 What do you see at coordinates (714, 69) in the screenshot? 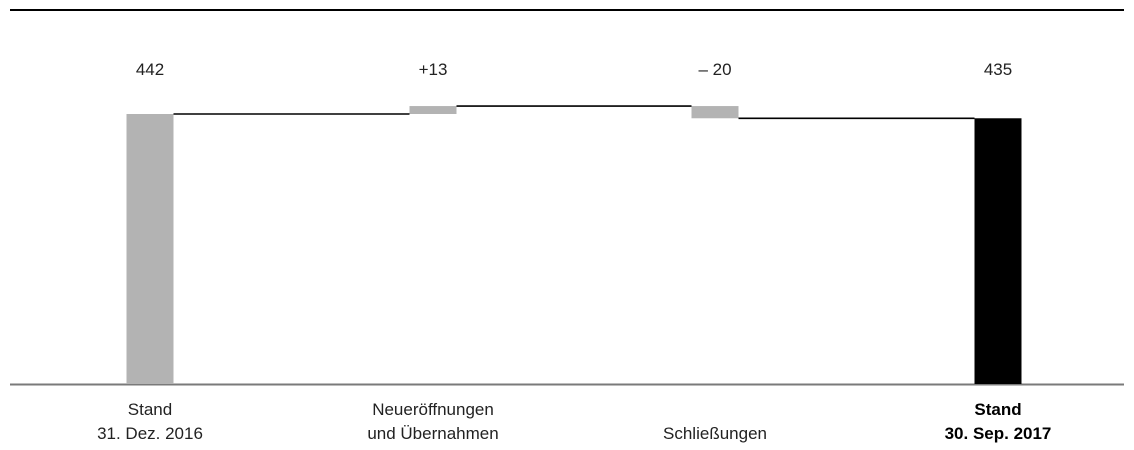
I see `value-label-3: – 20` at bounding box center [714, 69].